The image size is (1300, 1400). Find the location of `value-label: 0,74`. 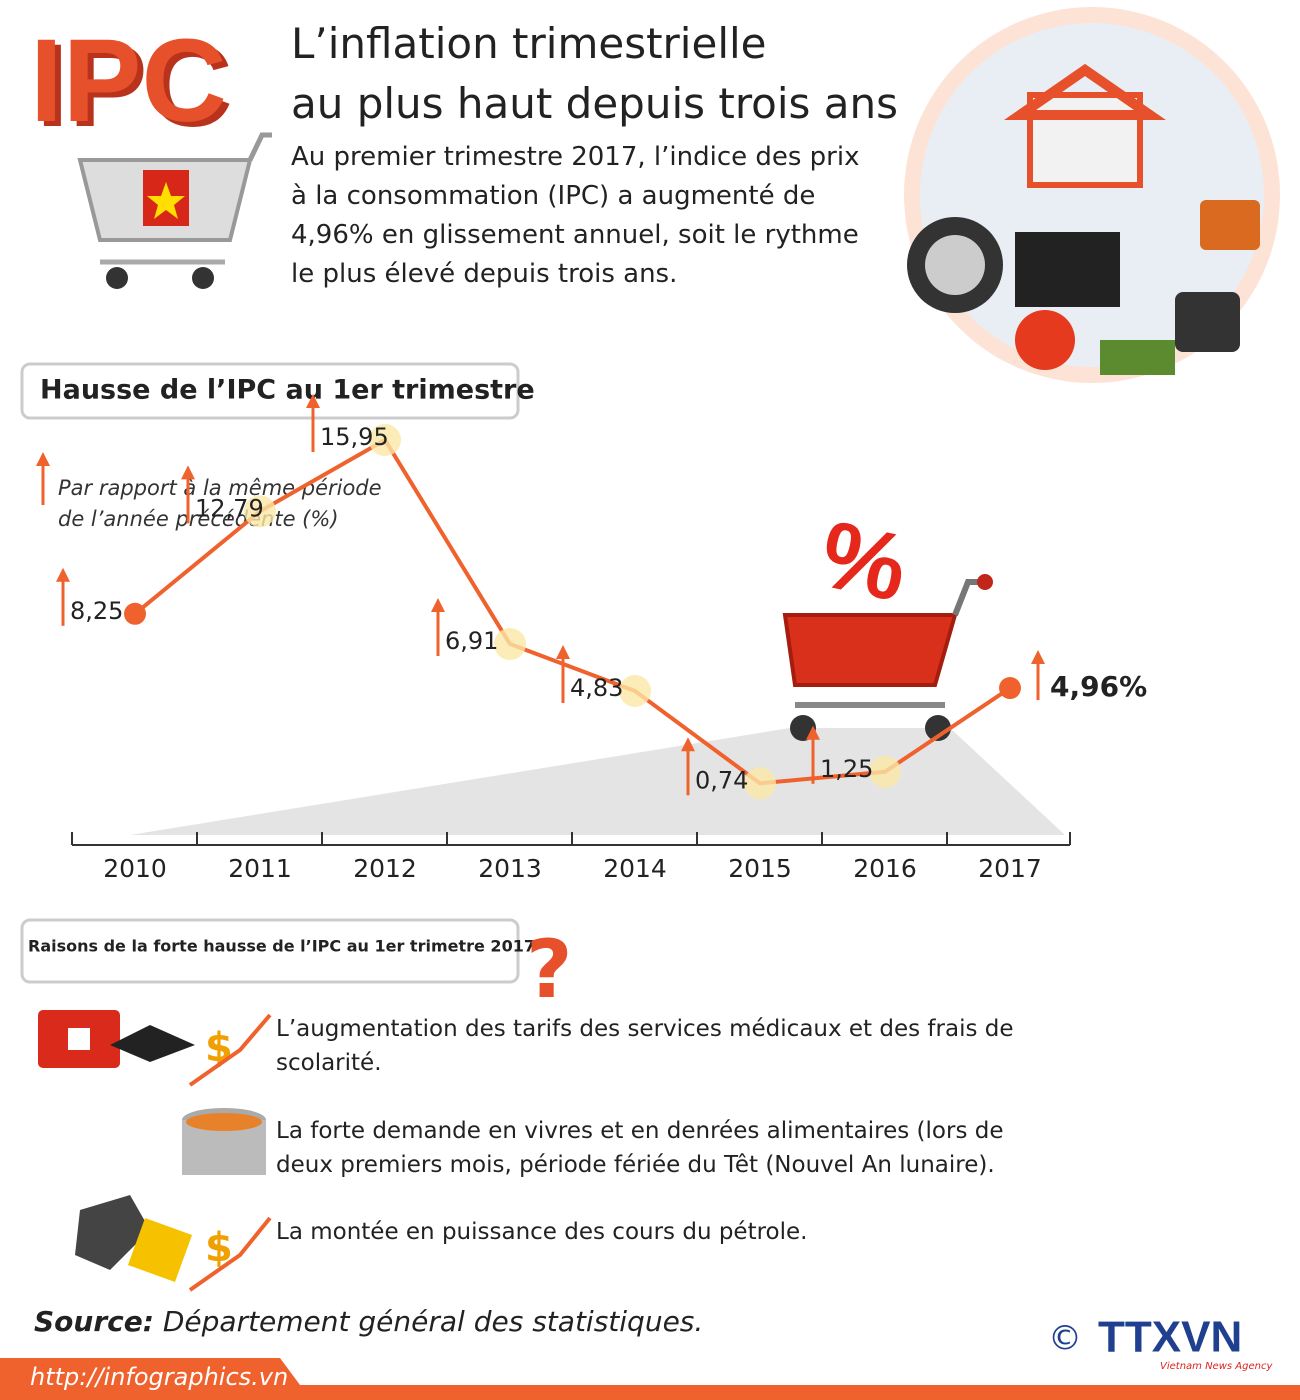

value-label: 0,74 is located at coordinates (721, 780).